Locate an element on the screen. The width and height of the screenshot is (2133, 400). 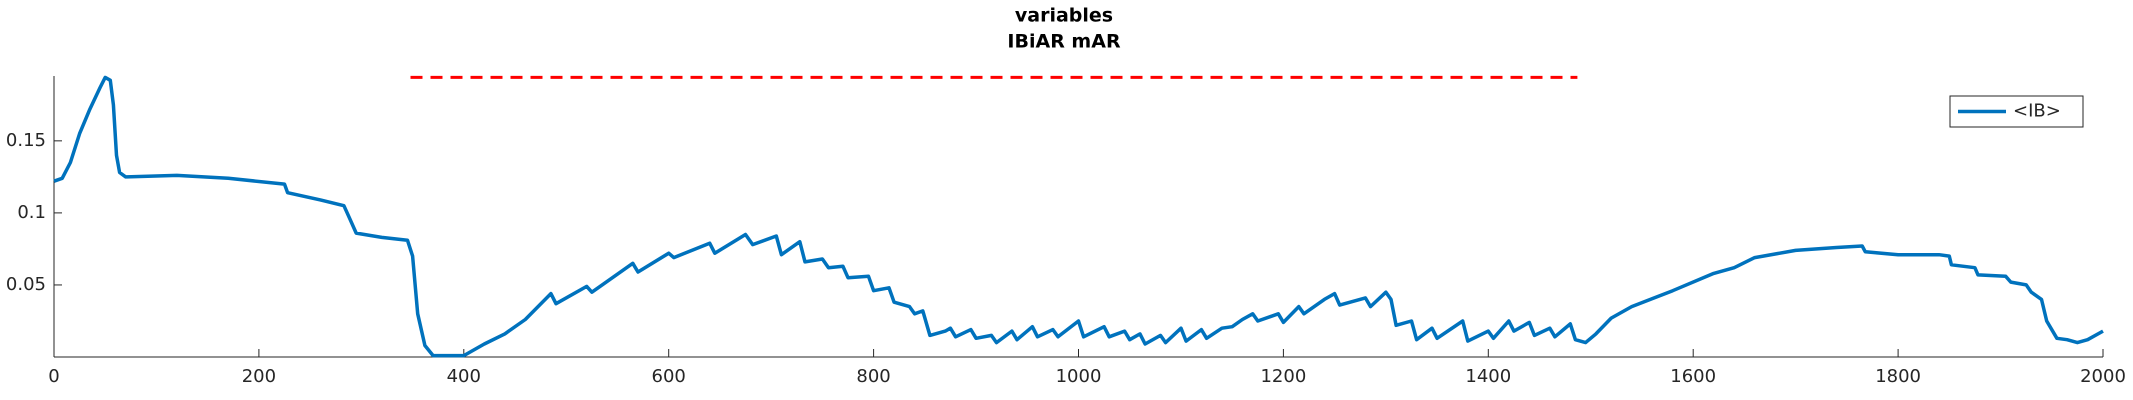
x-tick-label: 1400 is located at coordinates (1488, 376).